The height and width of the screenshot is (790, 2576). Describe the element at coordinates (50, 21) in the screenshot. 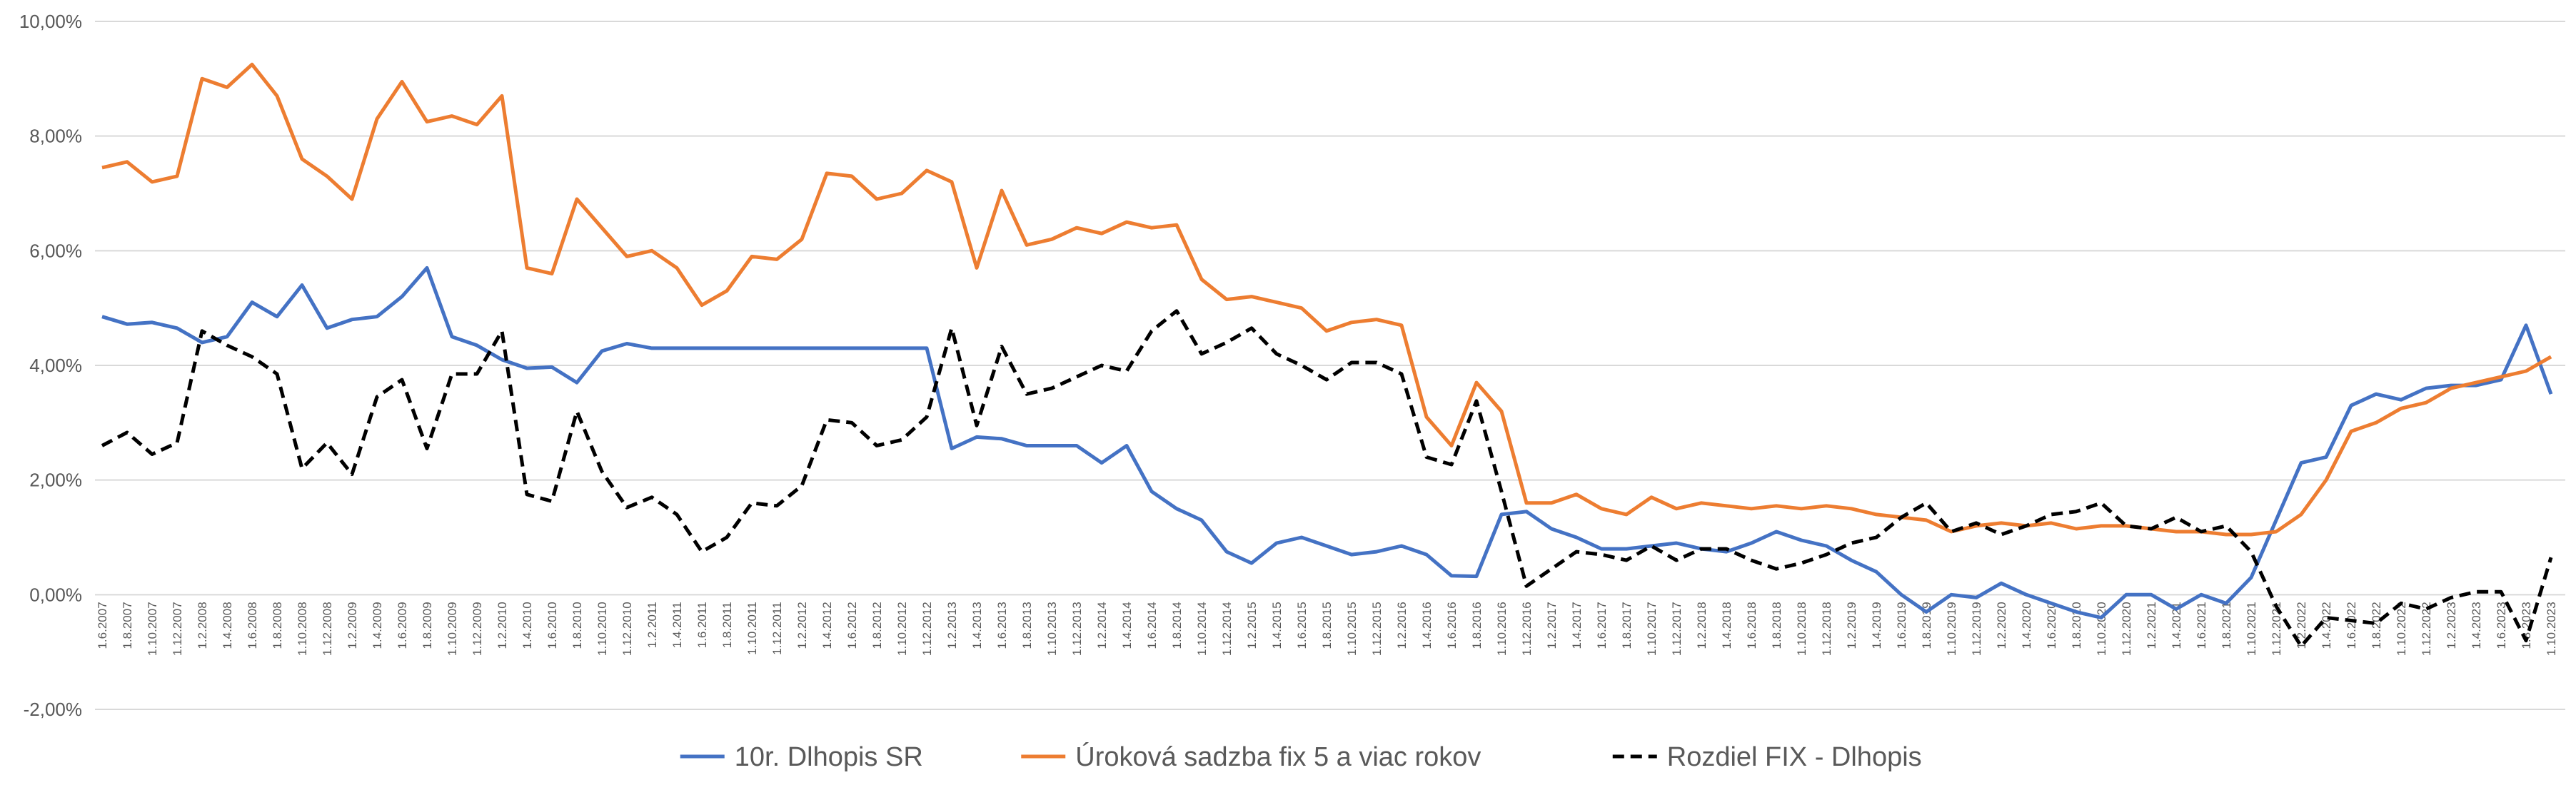

I see `y-tick-label: 10,00%` at that location.